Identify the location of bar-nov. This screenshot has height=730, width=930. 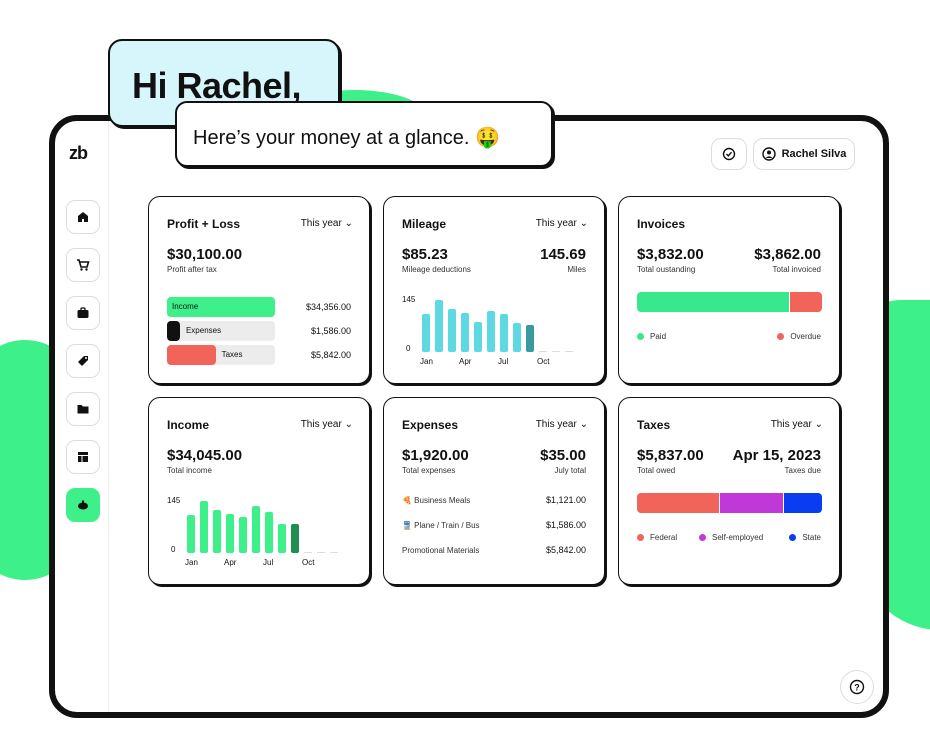
(321, 552).